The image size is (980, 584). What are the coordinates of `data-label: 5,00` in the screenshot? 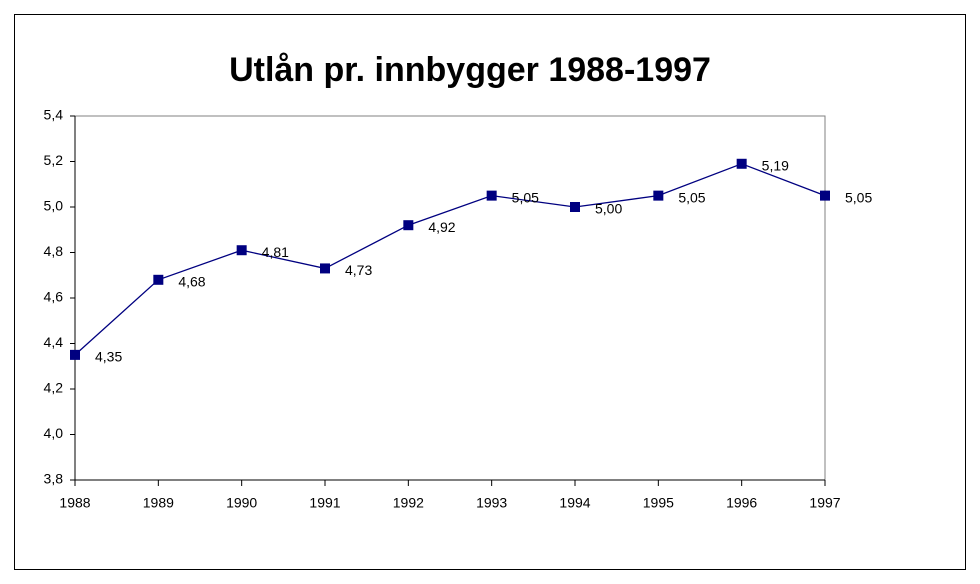 It's located at (608, 209).